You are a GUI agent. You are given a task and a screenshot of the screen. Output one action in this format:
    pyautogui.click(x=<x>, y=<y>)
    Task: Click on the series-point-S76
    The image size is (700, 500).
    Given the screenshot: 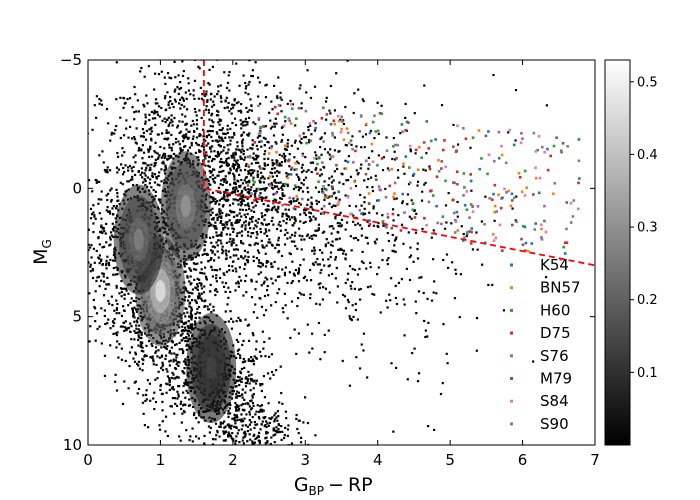 What is the action you would take?
    pyautogui.click(x=279, y=105)
    